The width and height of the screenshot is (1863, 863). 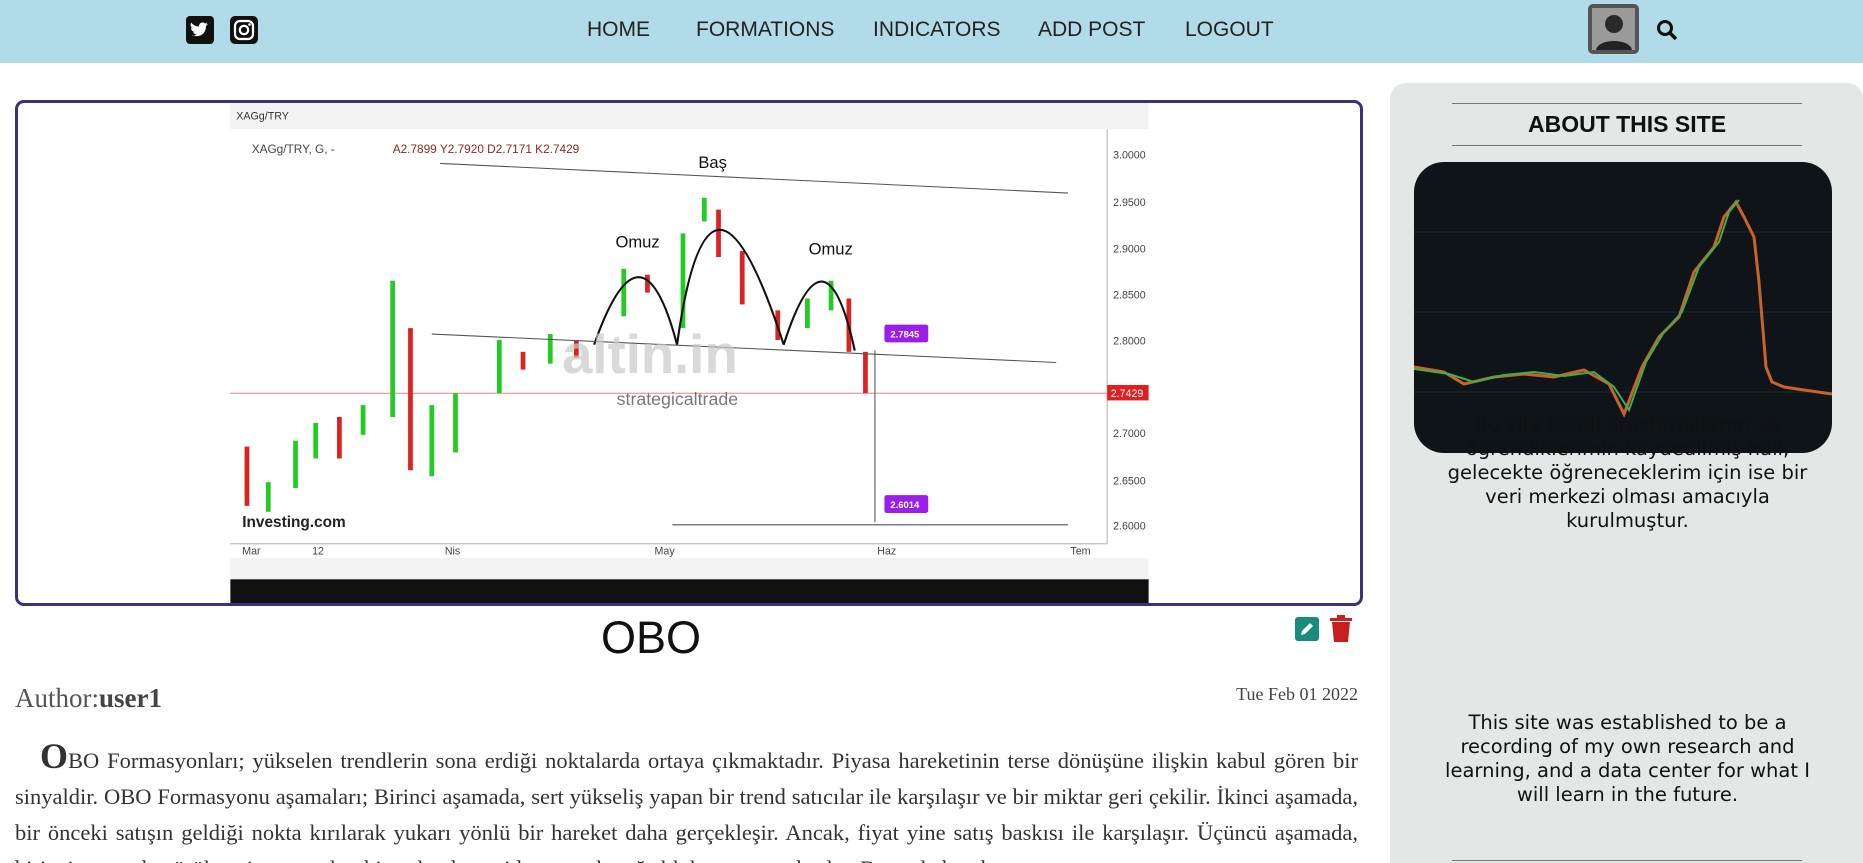 What do you see at coordinates (1129, 249) in the screenshot?
I see `image-text: 2.9000` at bounding box center [1129, 249].